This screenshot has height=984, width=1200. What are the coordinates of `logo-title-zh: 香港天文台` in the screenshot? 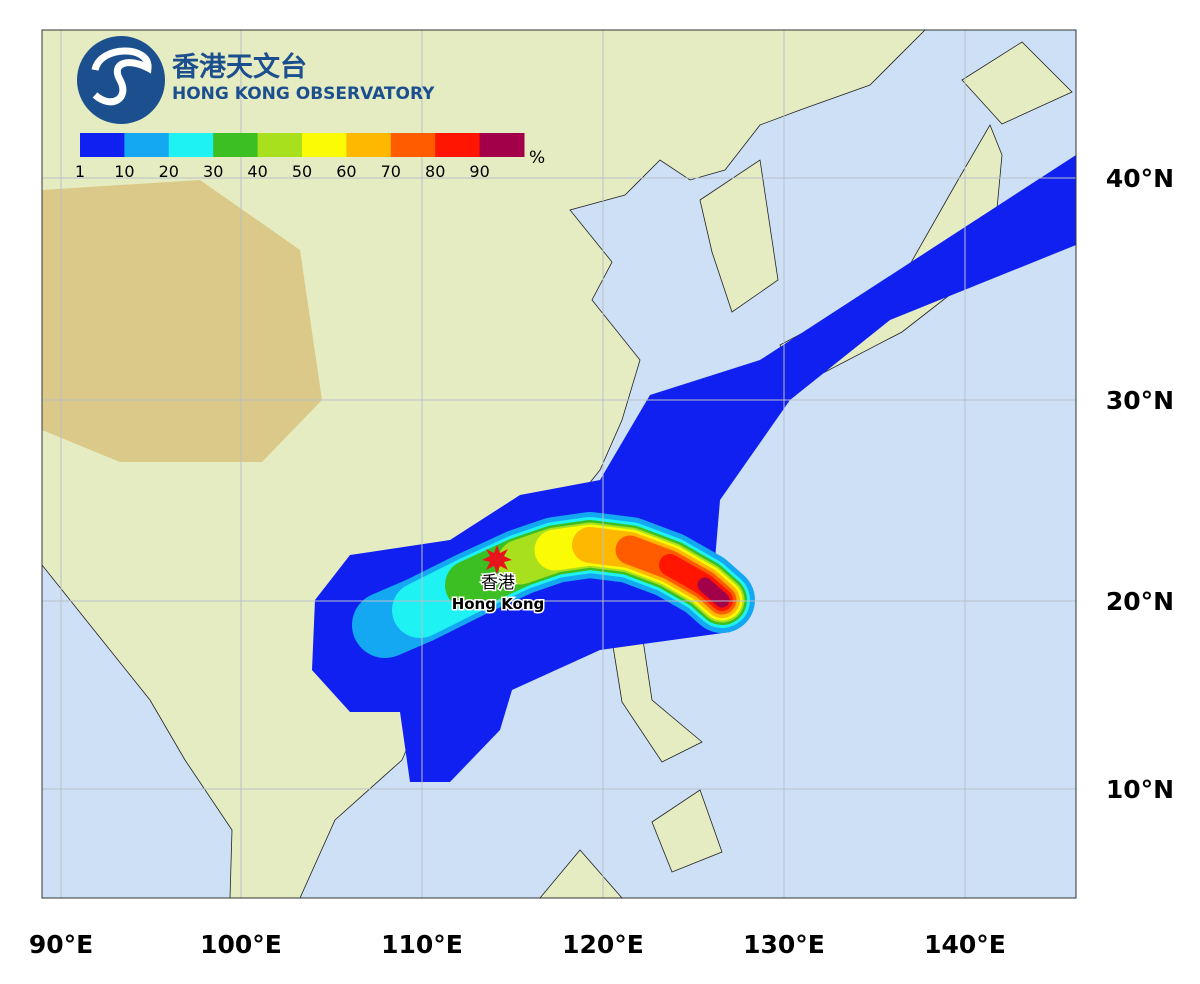 It's located at (239, 67).